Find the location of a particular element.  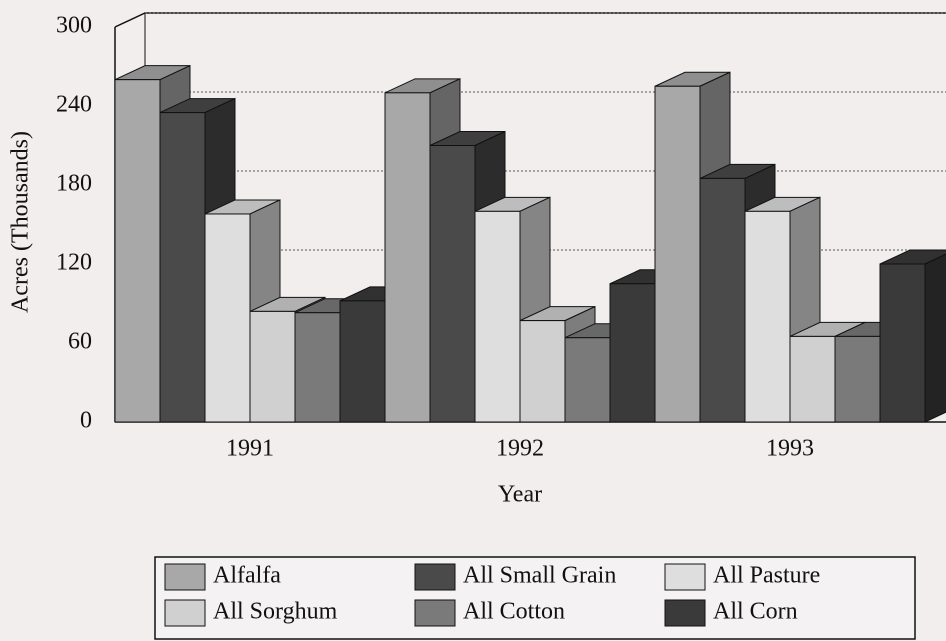

back-wall is located at coordinates (530, 20).